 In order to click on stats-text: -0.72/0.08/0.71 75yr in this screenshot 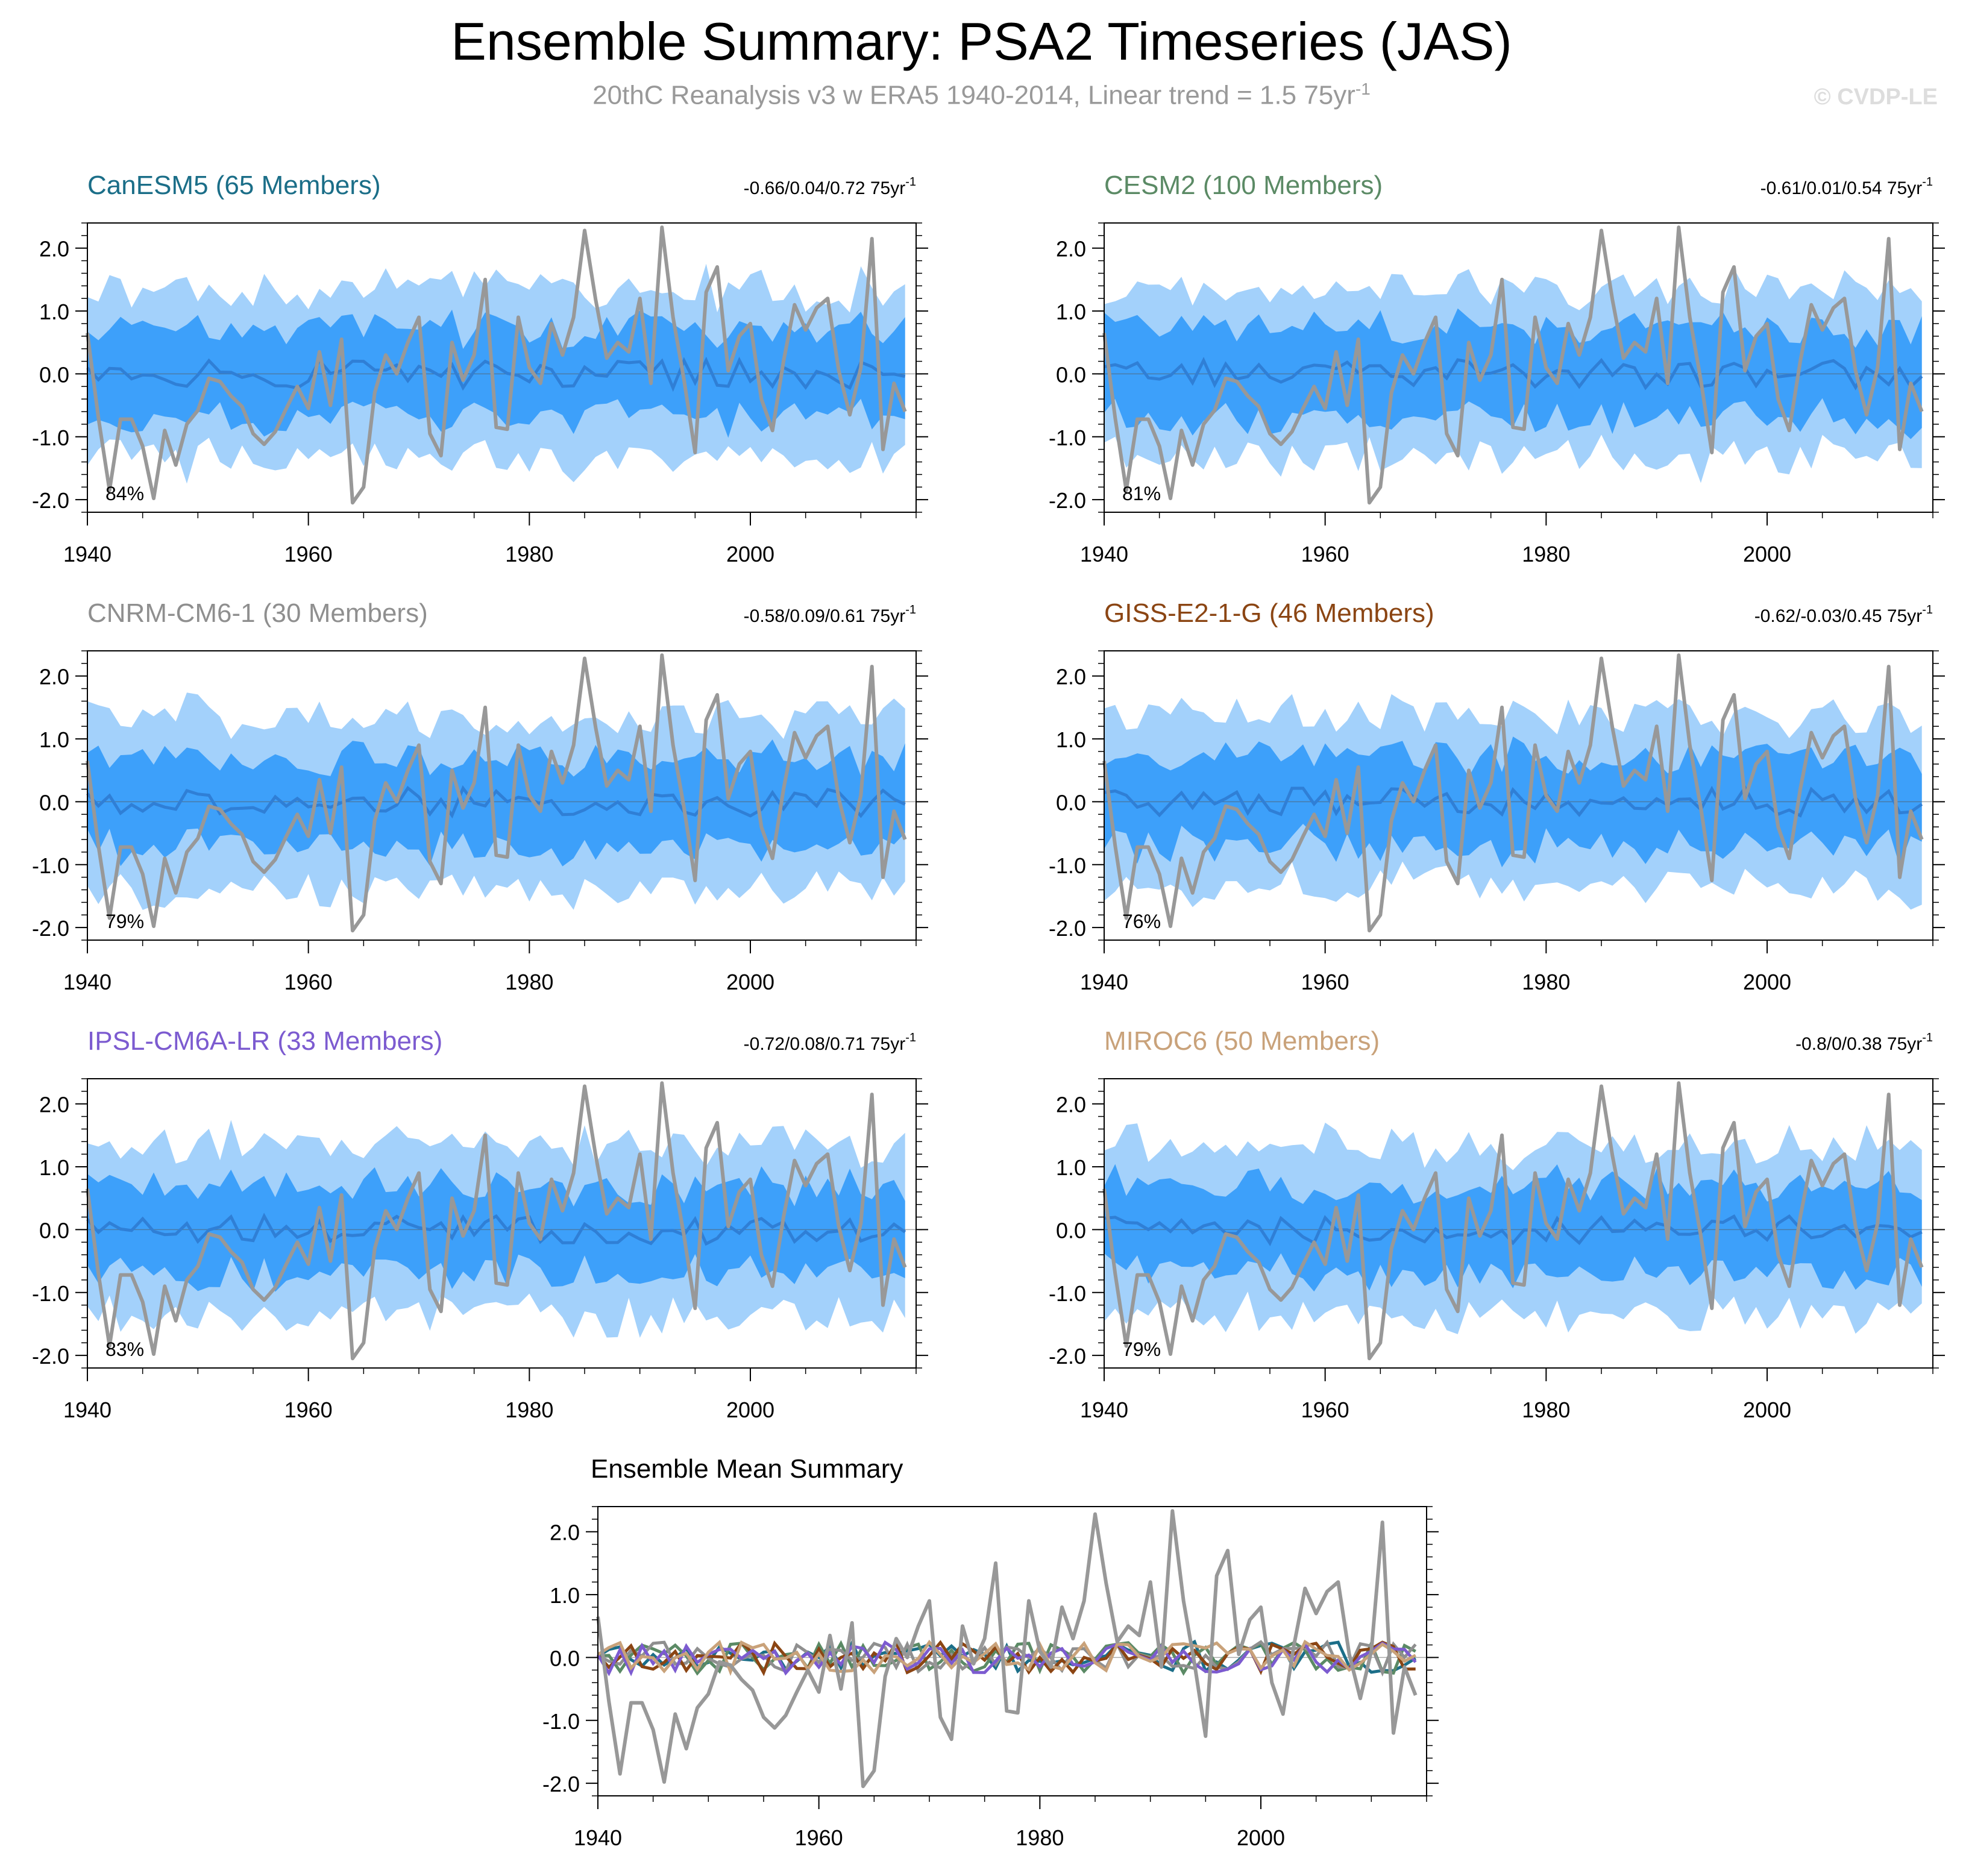, I will do `click(825, 1044)`.